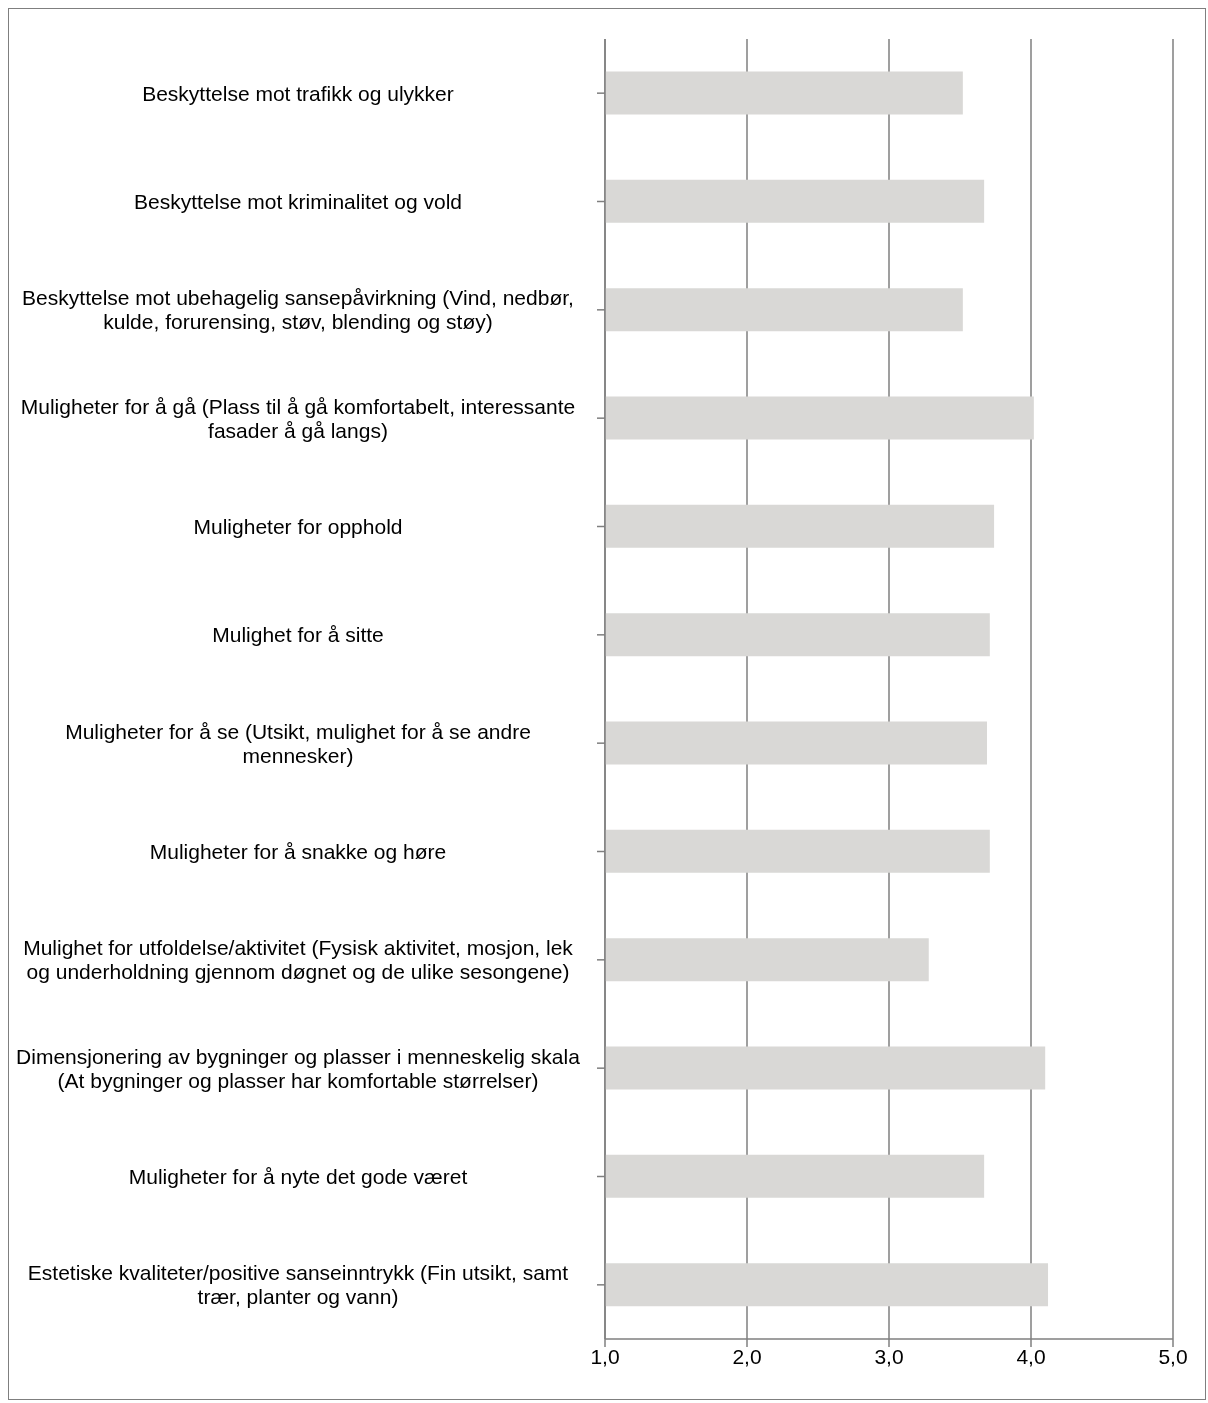 This screenshot has width=1208, height=1403. Describe the element at coordinates (747, 1356) in the screenshot. I see `x-tick-label: 2,0` at that location.